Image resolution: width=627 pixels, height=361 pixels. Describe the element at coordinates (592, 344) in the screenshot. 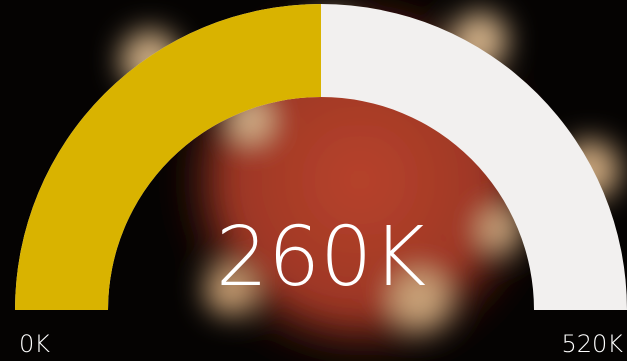

I see `tick-label: 520K` at that location.